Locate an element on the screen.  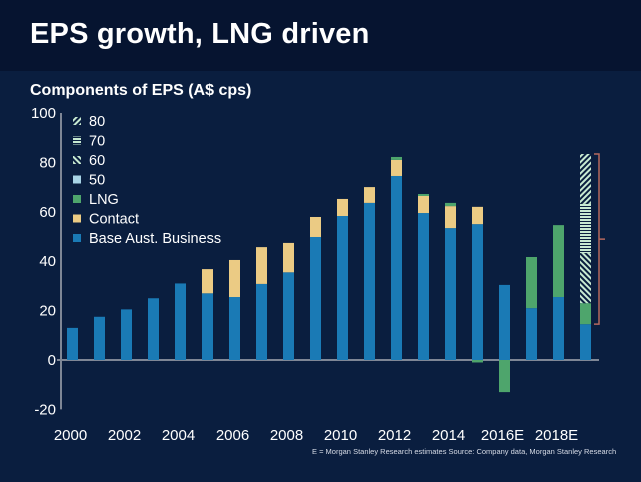
bar-base-2001 is located at coordinates (99, 338).